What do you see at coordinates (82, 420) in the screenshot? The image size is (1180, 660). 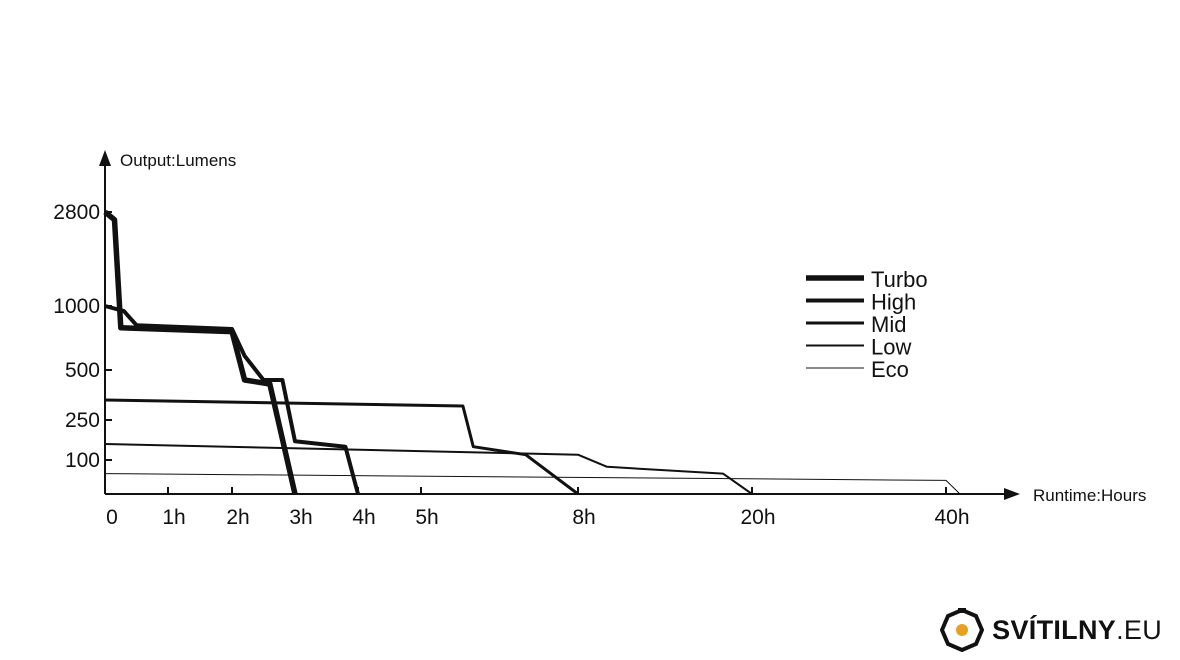 I see `y-tick-label: 250` at bounding box center [82, 420].